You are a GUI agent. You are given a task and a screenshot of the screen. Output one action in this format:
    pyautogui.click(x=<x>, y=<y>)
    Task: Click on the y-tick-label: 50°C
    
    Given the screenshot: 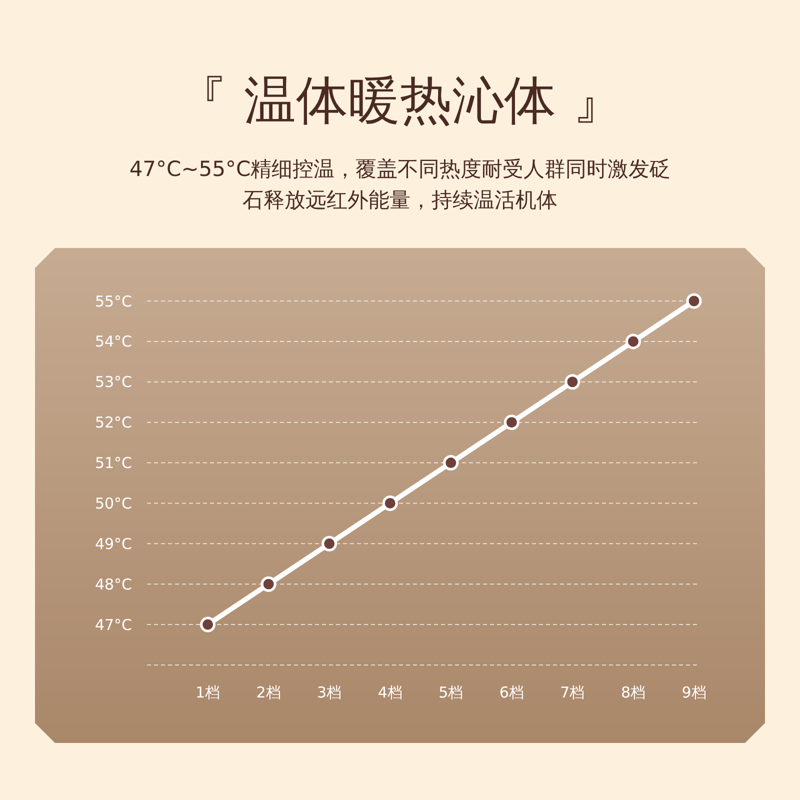 What is the action you would take?
    pyautogui.click(x=113, y=503)
    